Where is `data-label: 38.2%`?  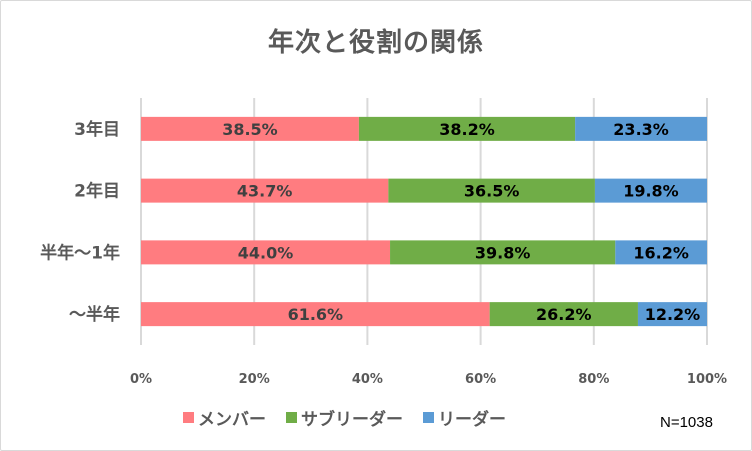
data-label: 38.2% is located at coordinates (467, 129).